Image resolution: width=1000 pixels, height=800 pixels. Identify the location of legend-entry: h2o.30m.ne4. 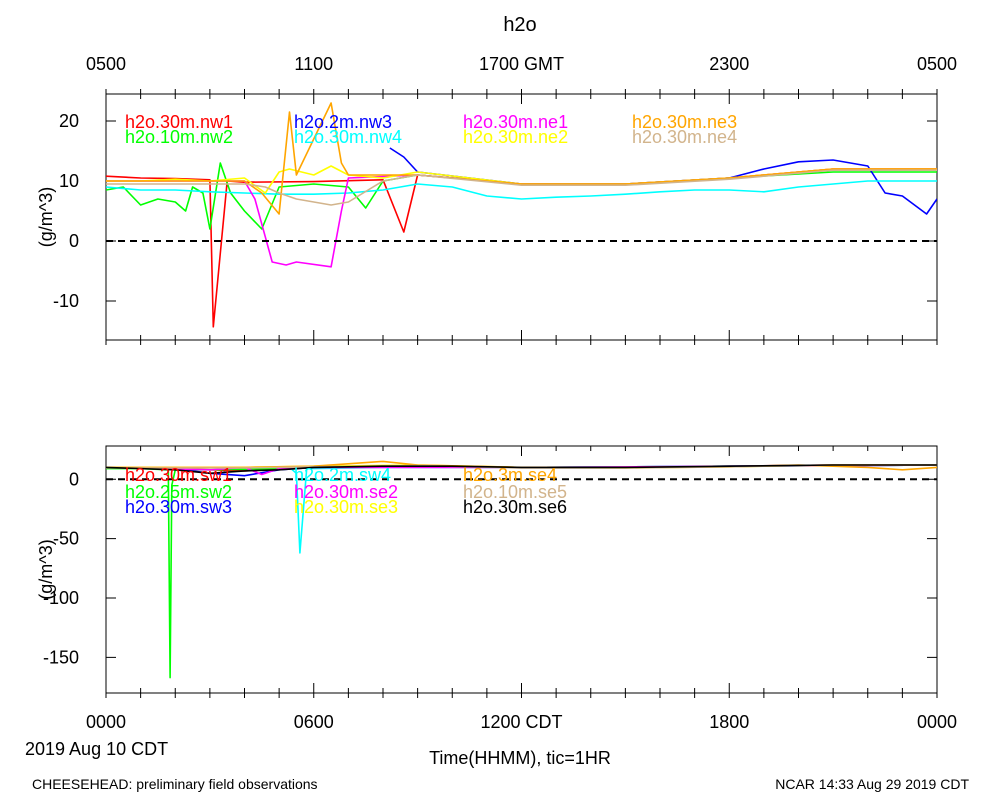
(684, 137).